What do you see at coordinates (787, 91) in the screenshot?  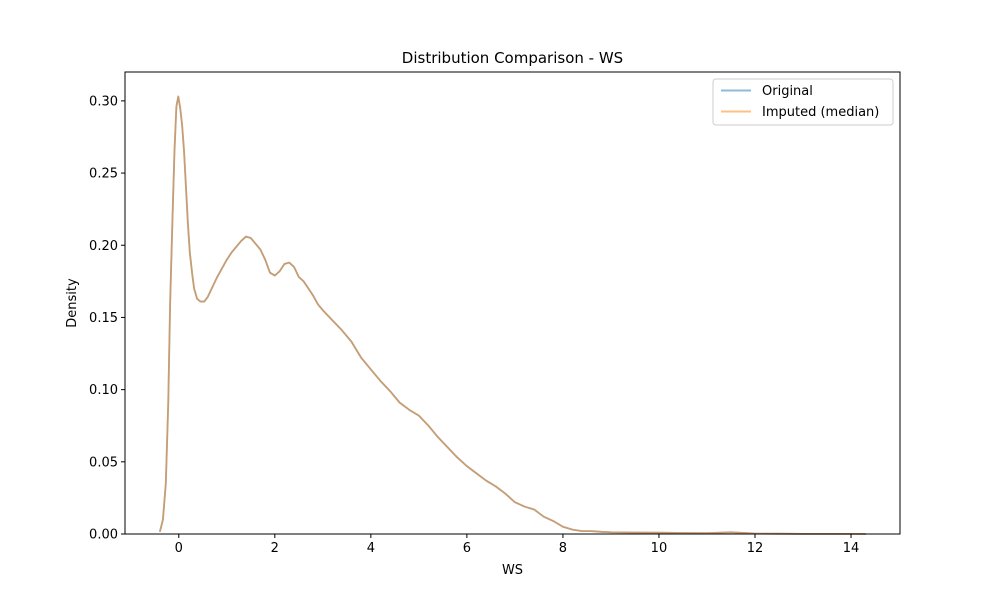 I see `legend-label-original: Original` at bounding box center [787, 91].